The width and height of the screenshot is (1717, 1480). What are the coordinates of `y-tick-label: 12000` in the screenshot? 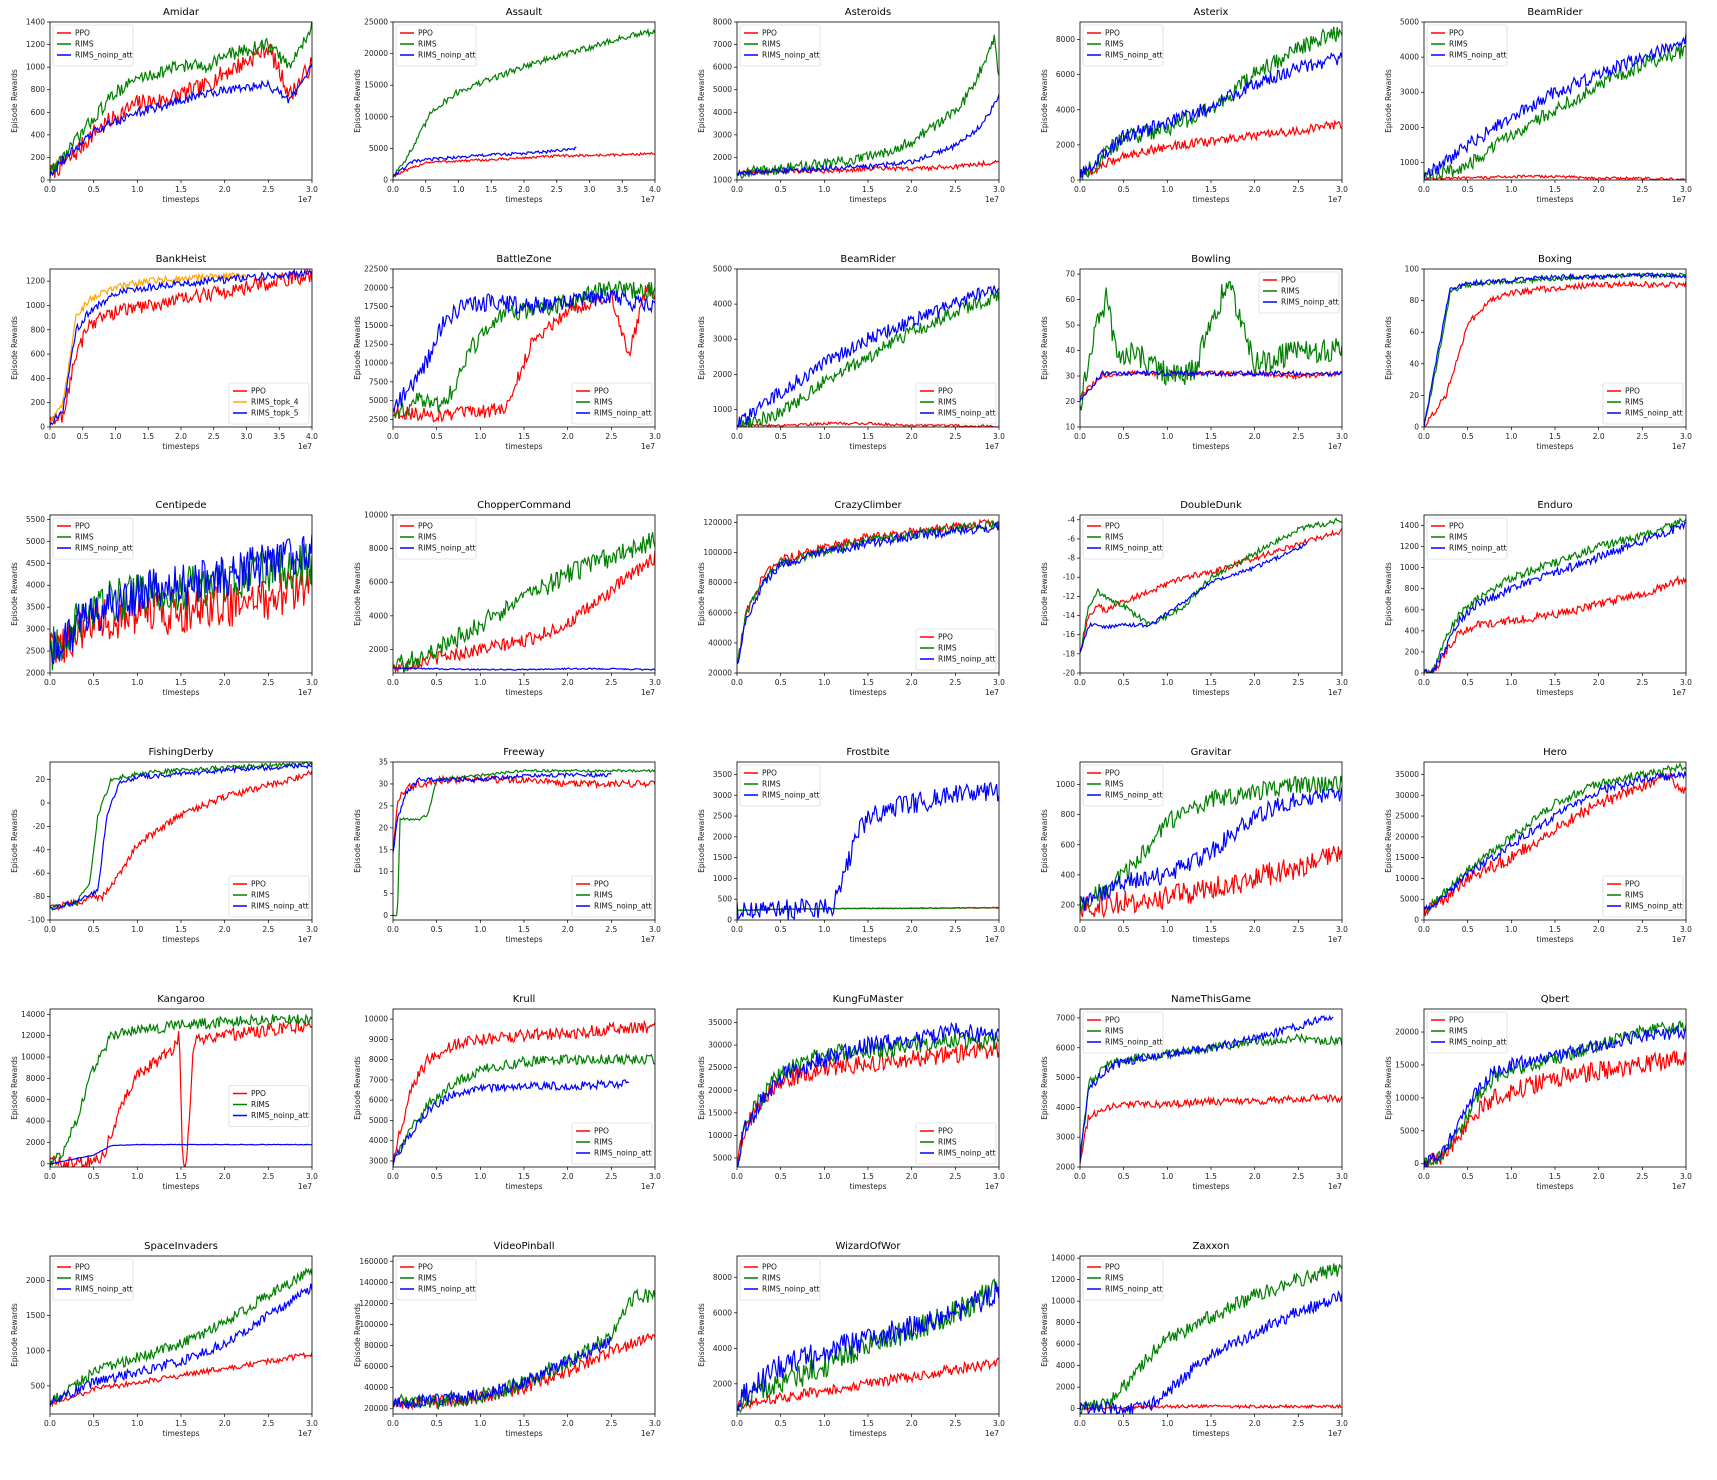 It's located at (1063, 1279).